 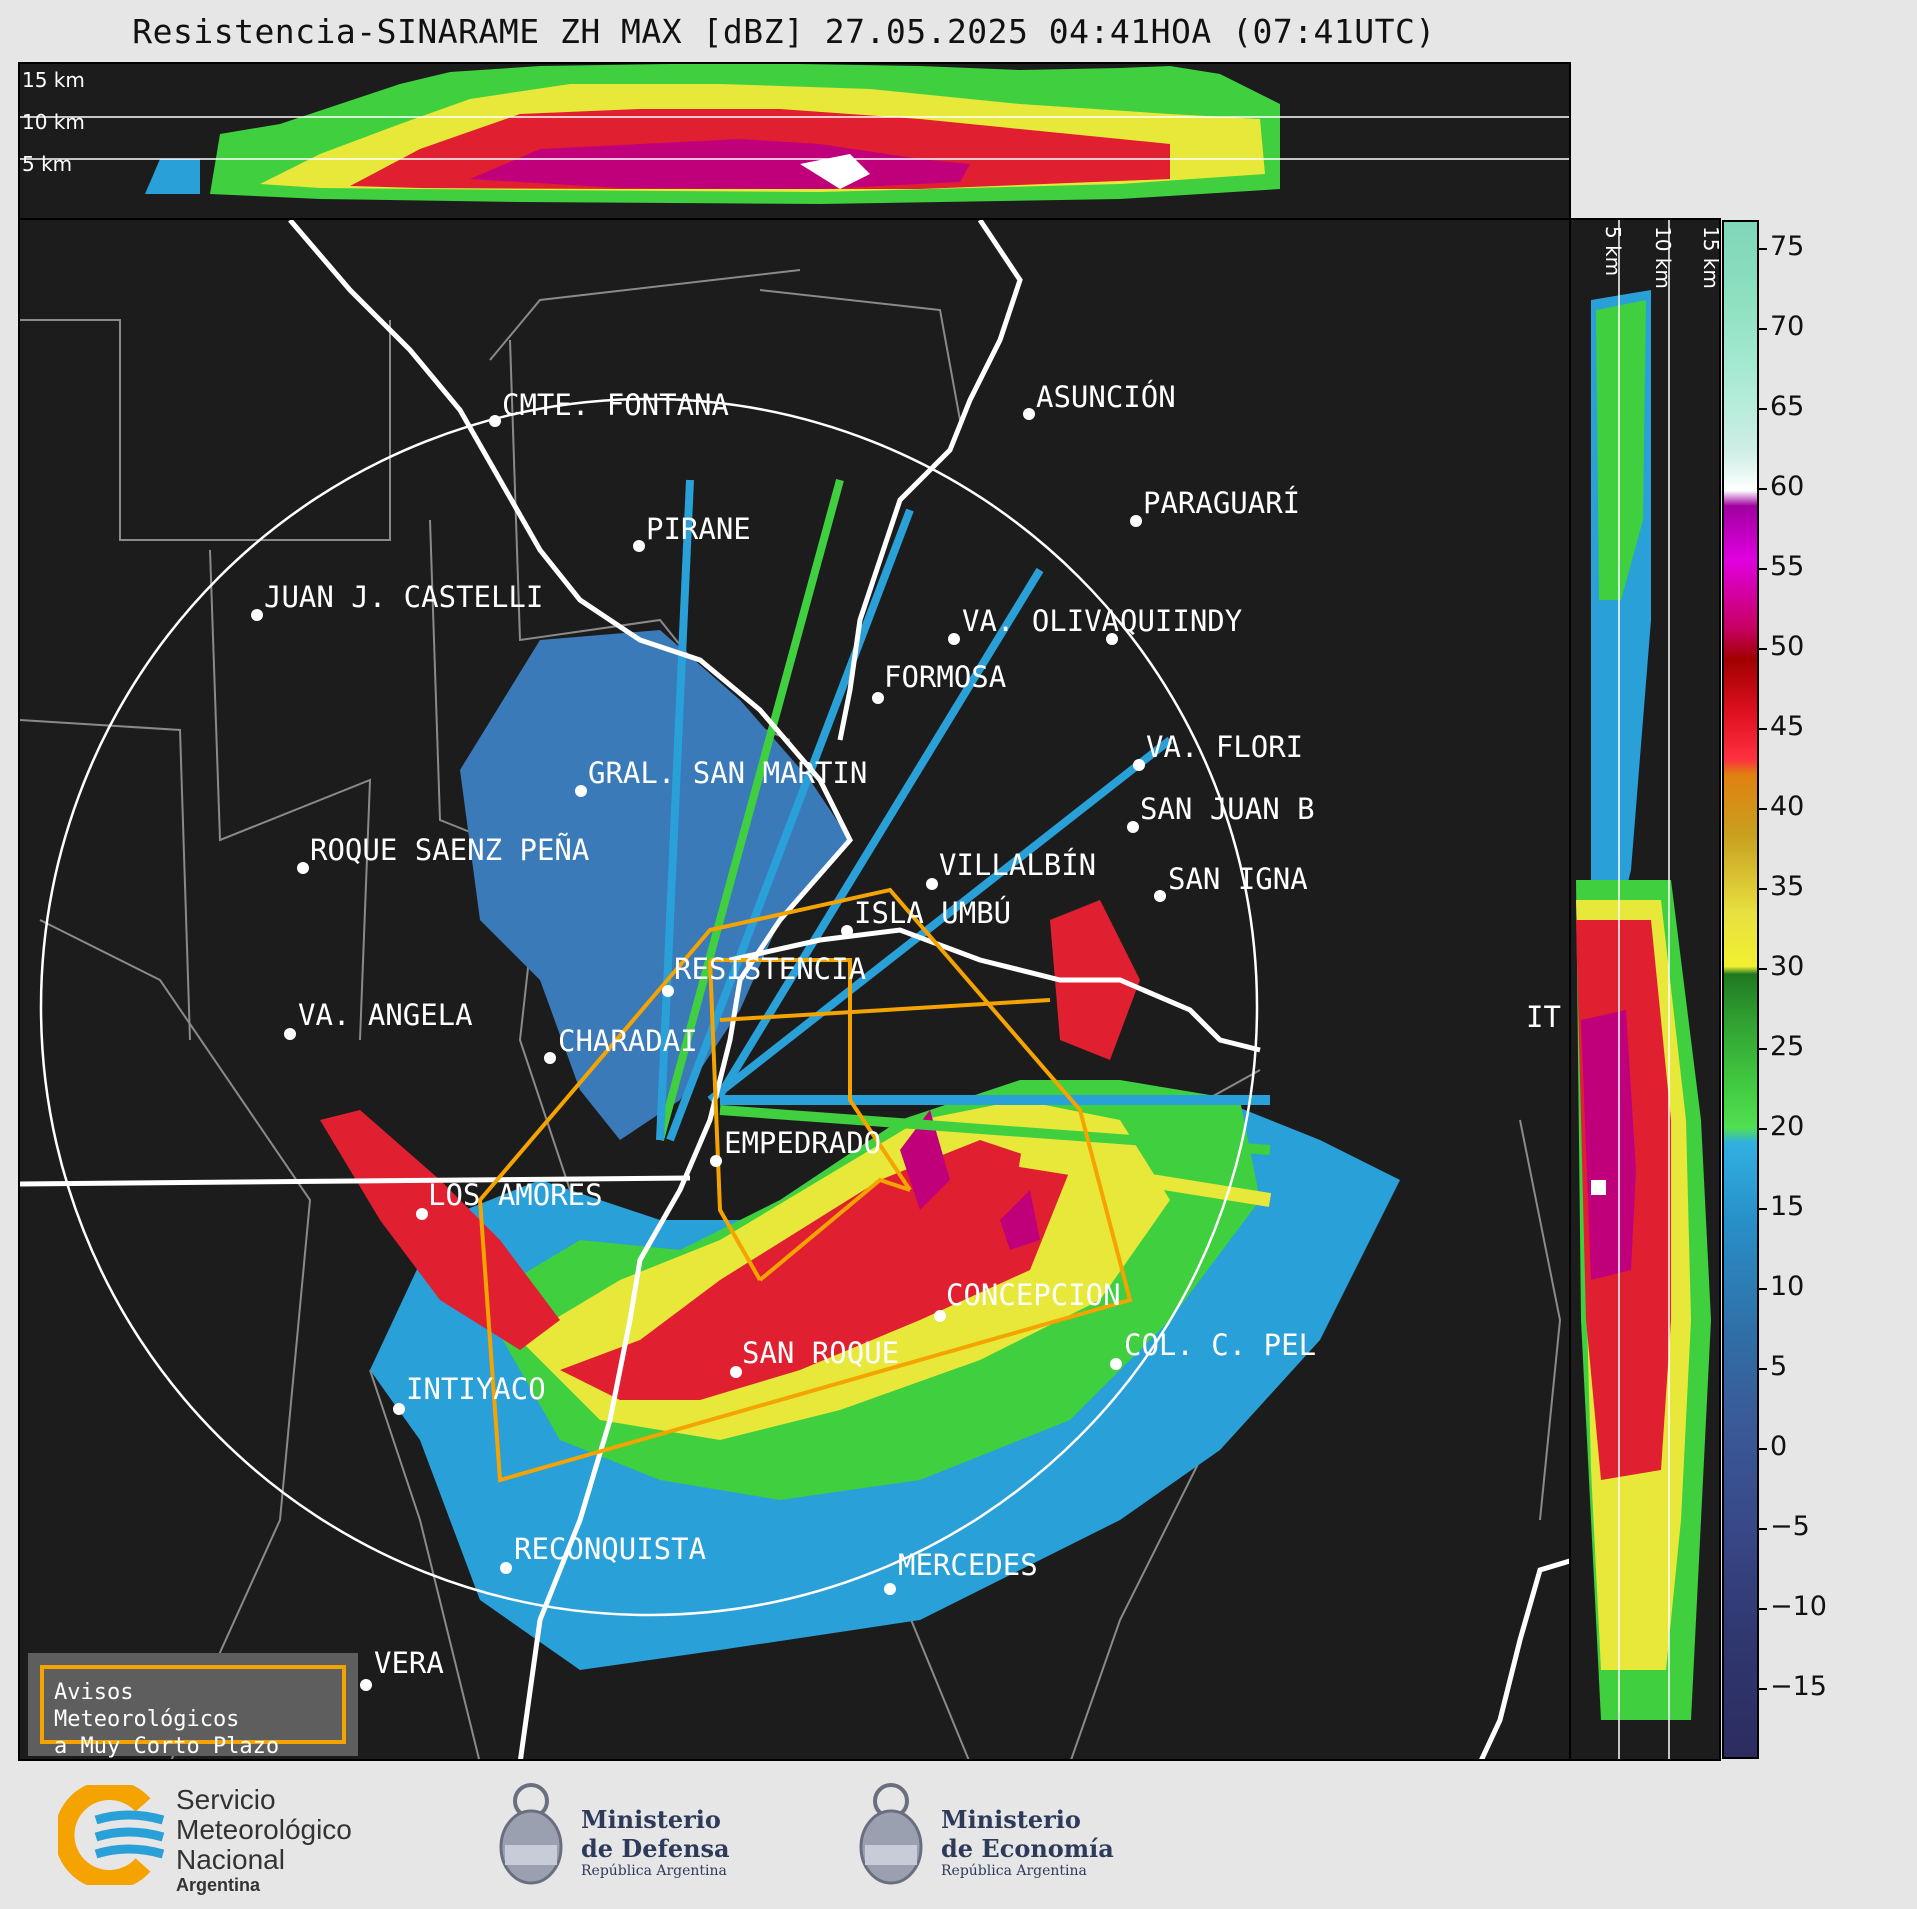 What do you see at coordinates (803, 1143) in the screenshot?
I see `city-label: EMPEDRADO` at bounding box center [803, 1143].